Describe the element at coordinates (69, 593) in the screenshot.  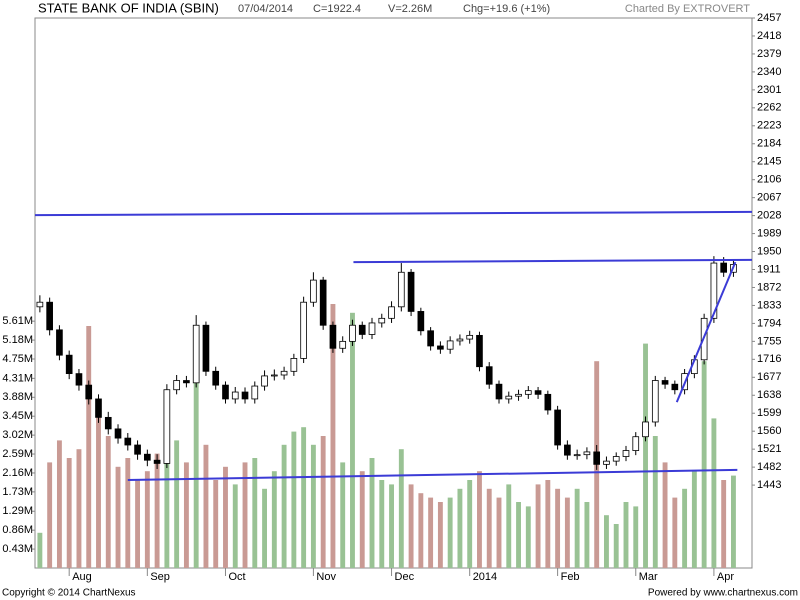
I see `copyright: Copyright © 2014 ChartNexus` at that location.